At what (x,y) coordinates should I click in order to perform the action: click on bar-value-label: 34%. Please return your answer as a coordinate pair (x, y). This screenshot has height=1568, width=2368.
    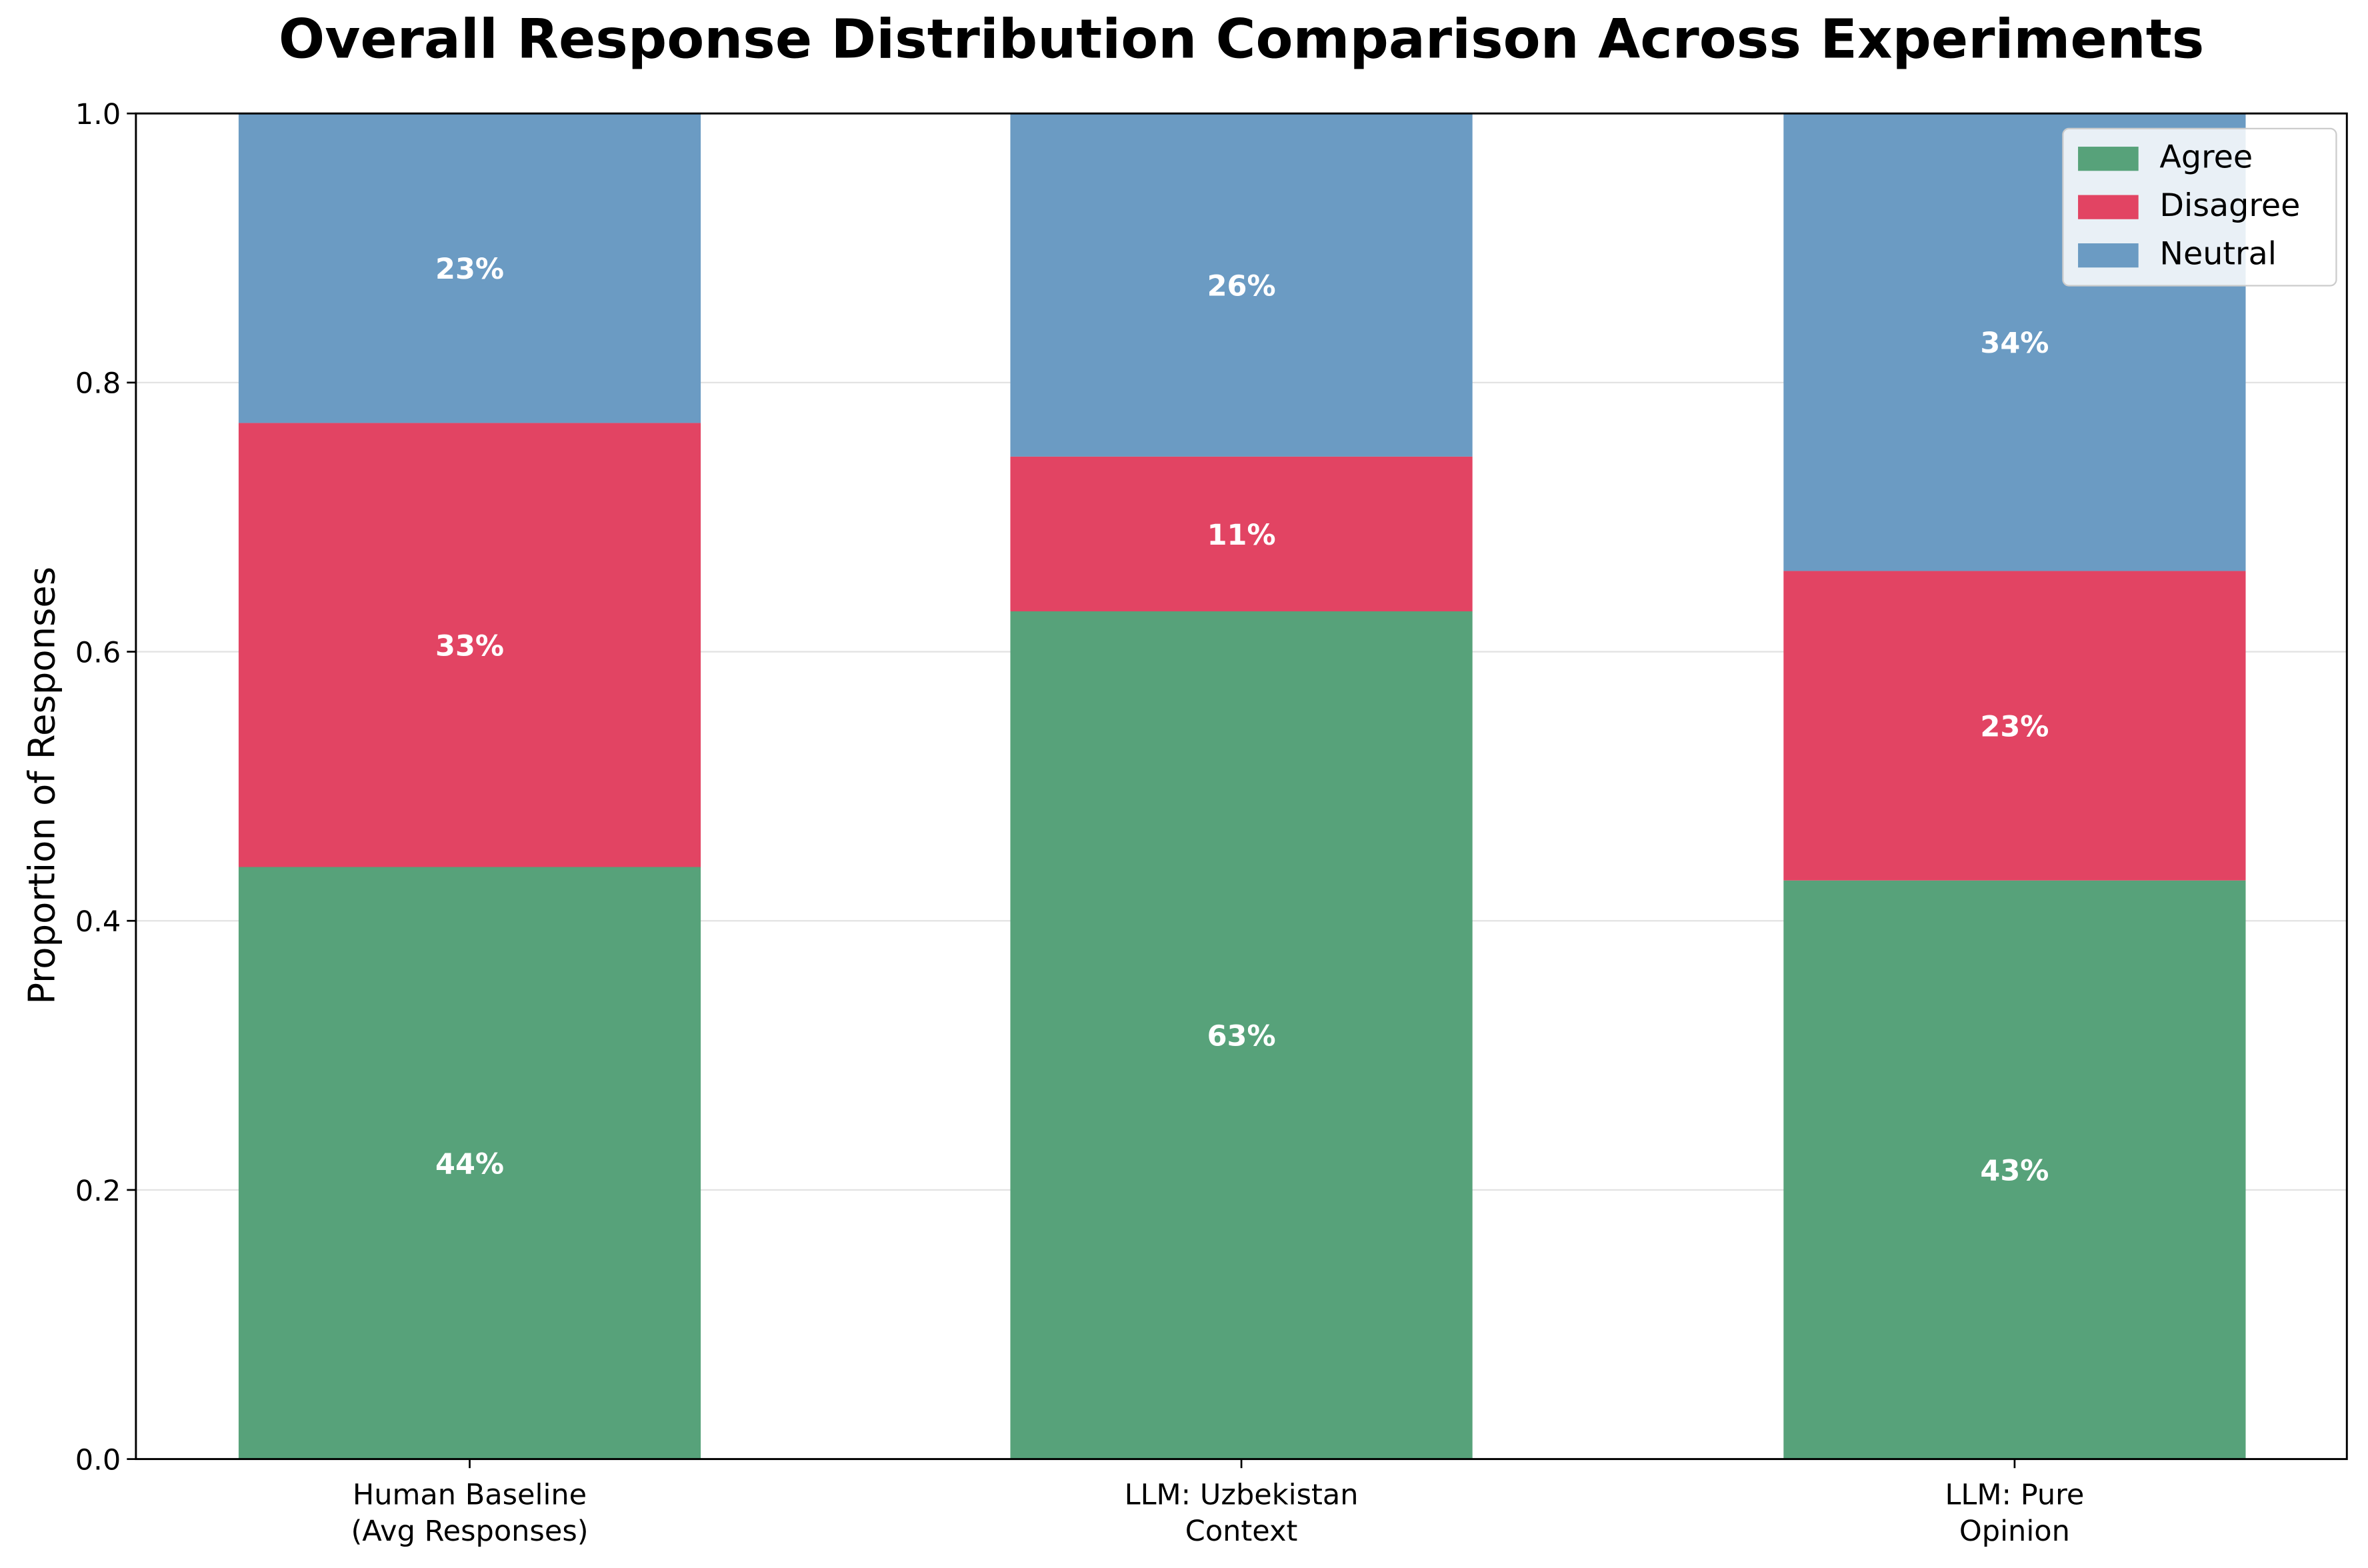
    Looking at the image, I should click on (2014, 343).